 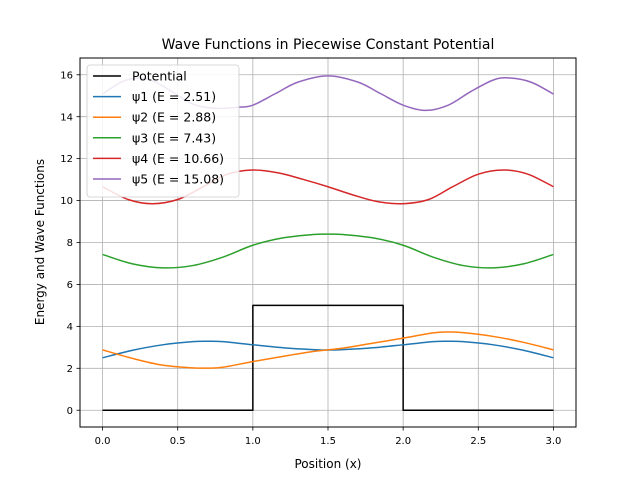 I want to click on y-tick-label: 0, so click(x=70, y=411).